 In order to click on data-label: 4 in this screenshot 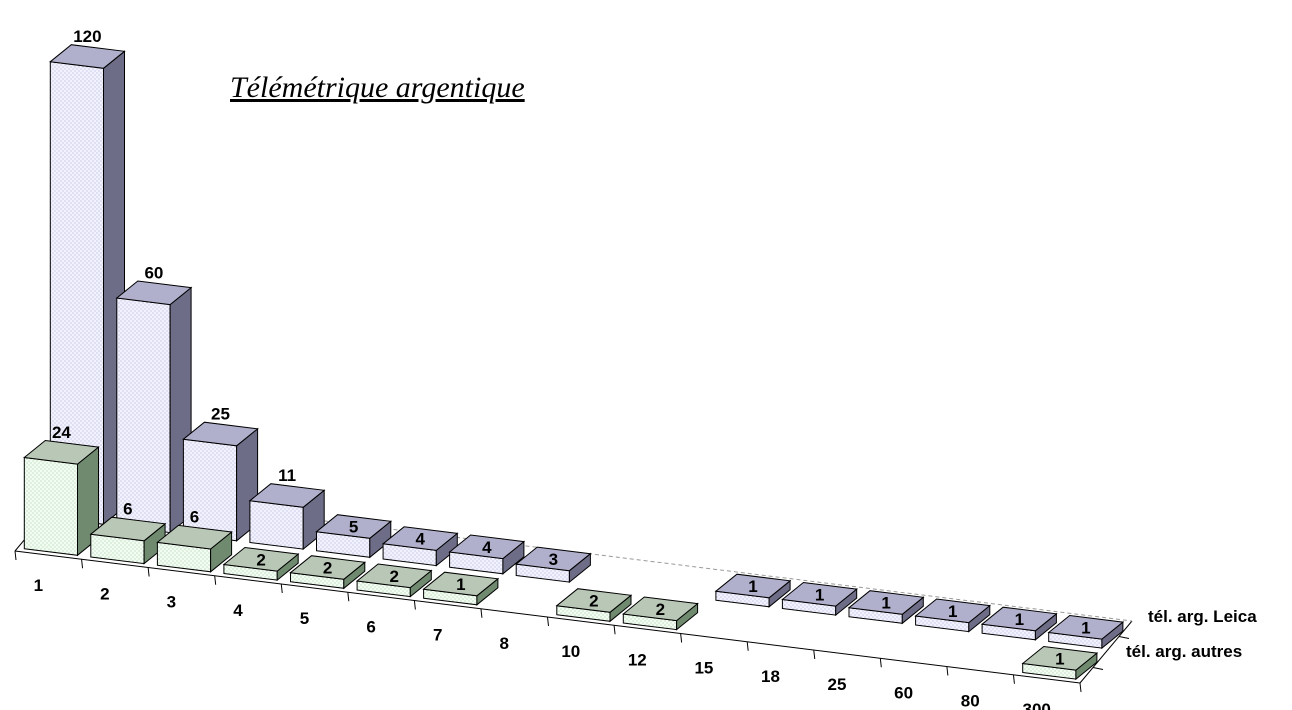, I will do `click(420, 539)`.